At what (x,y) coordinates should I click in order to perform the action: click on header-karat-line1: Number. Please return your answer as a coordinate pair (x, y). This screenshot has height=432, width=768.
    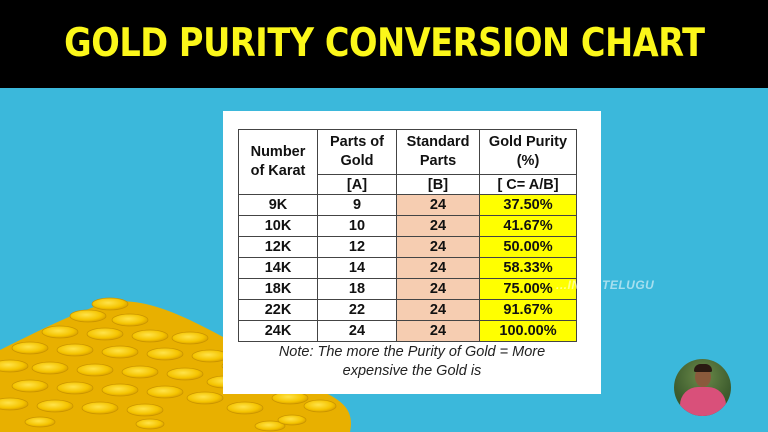
    Looking at the image, I should click on (278, 152).